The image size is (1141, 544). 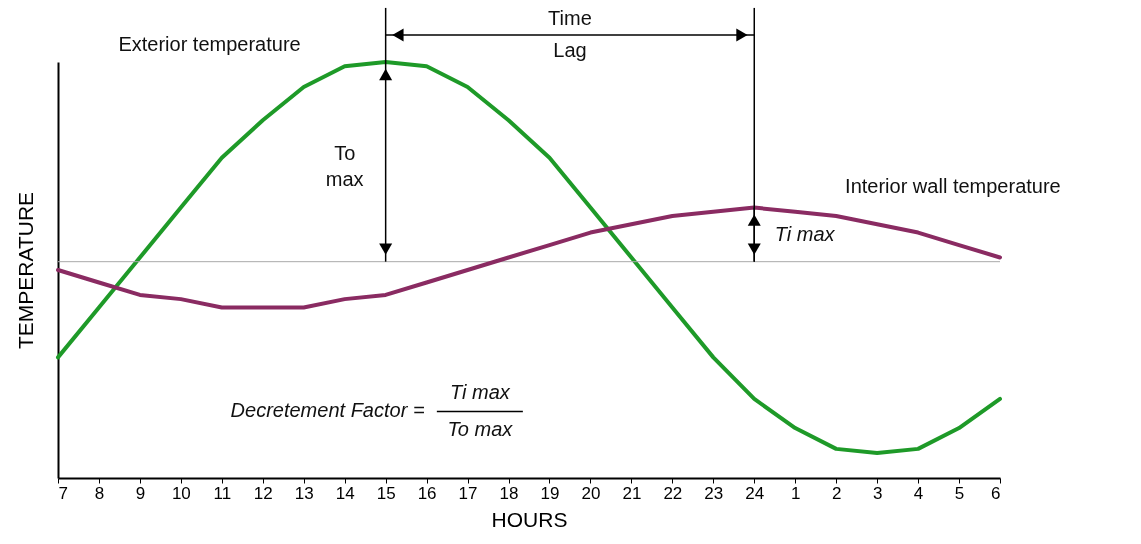 I want to click on x-tick-label: 1, so click(x=795, y=493).